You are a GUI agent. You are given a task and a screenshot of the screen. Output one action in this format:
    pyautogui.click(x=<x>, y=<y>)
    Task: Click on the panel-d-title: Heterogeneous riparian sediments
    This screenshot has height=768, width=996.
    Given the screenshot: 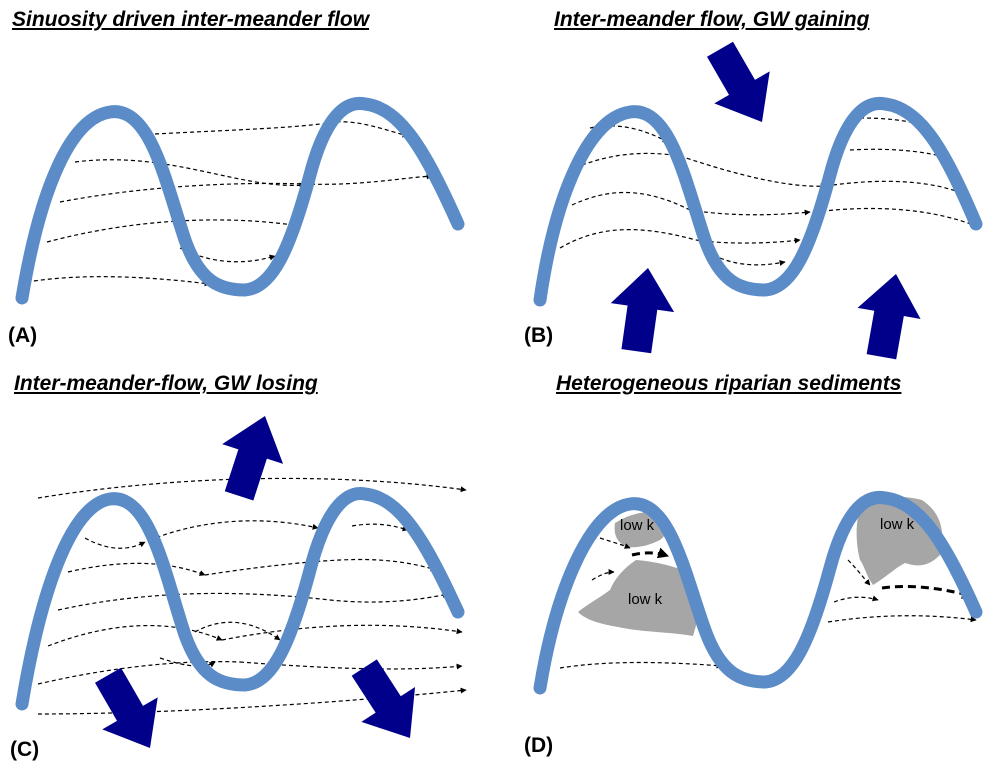 What is the action you would take?
    pyautogui.click(x=729, y=383)
    